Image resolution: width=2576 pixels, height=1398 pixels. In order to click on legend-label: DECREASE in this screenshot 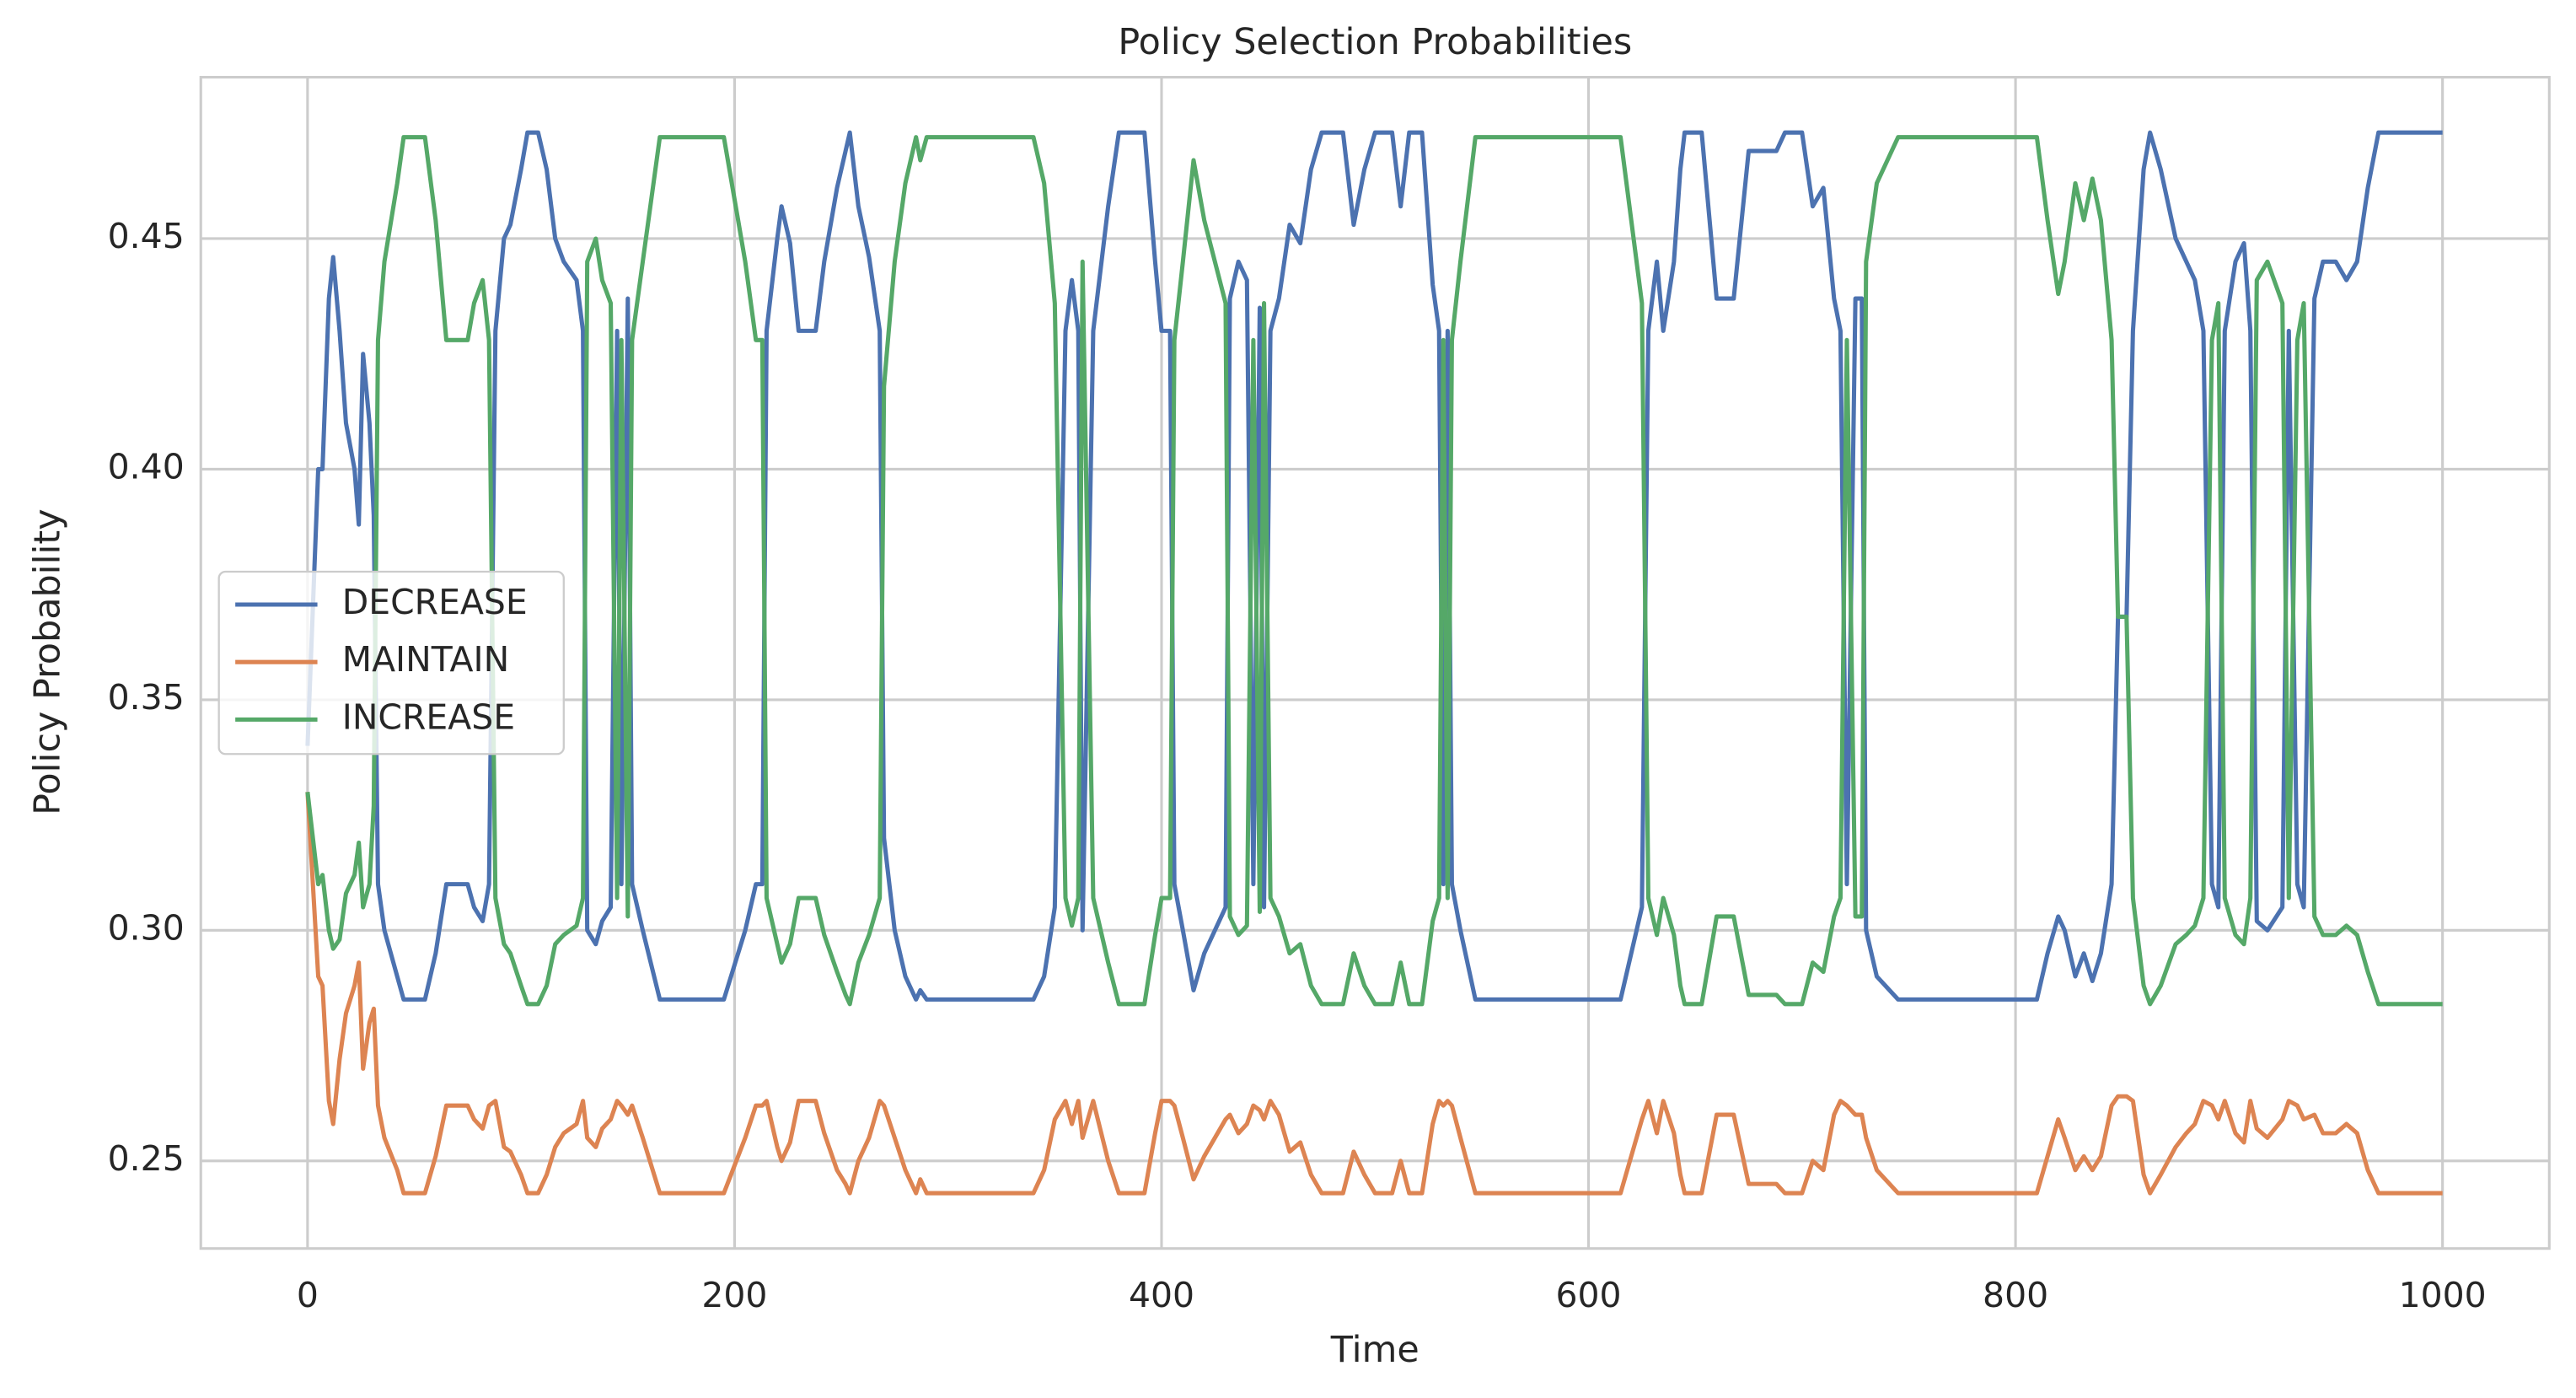, I will do `click(435, 602)`.